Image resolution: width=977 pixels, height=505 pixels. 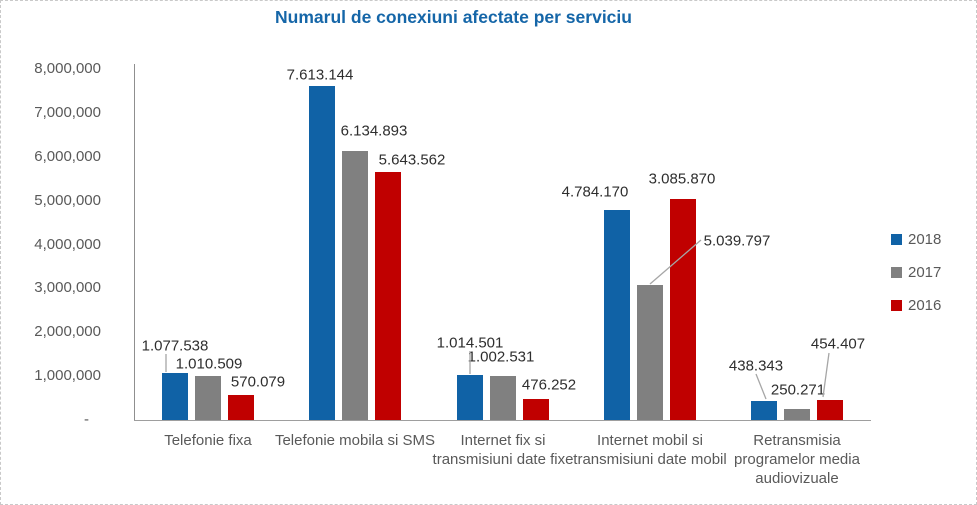 What do you see at coordinates (208, 398) in the screenshot?
I see `bar-2017-telefonie-fixa` at bounding box center [208, 398].